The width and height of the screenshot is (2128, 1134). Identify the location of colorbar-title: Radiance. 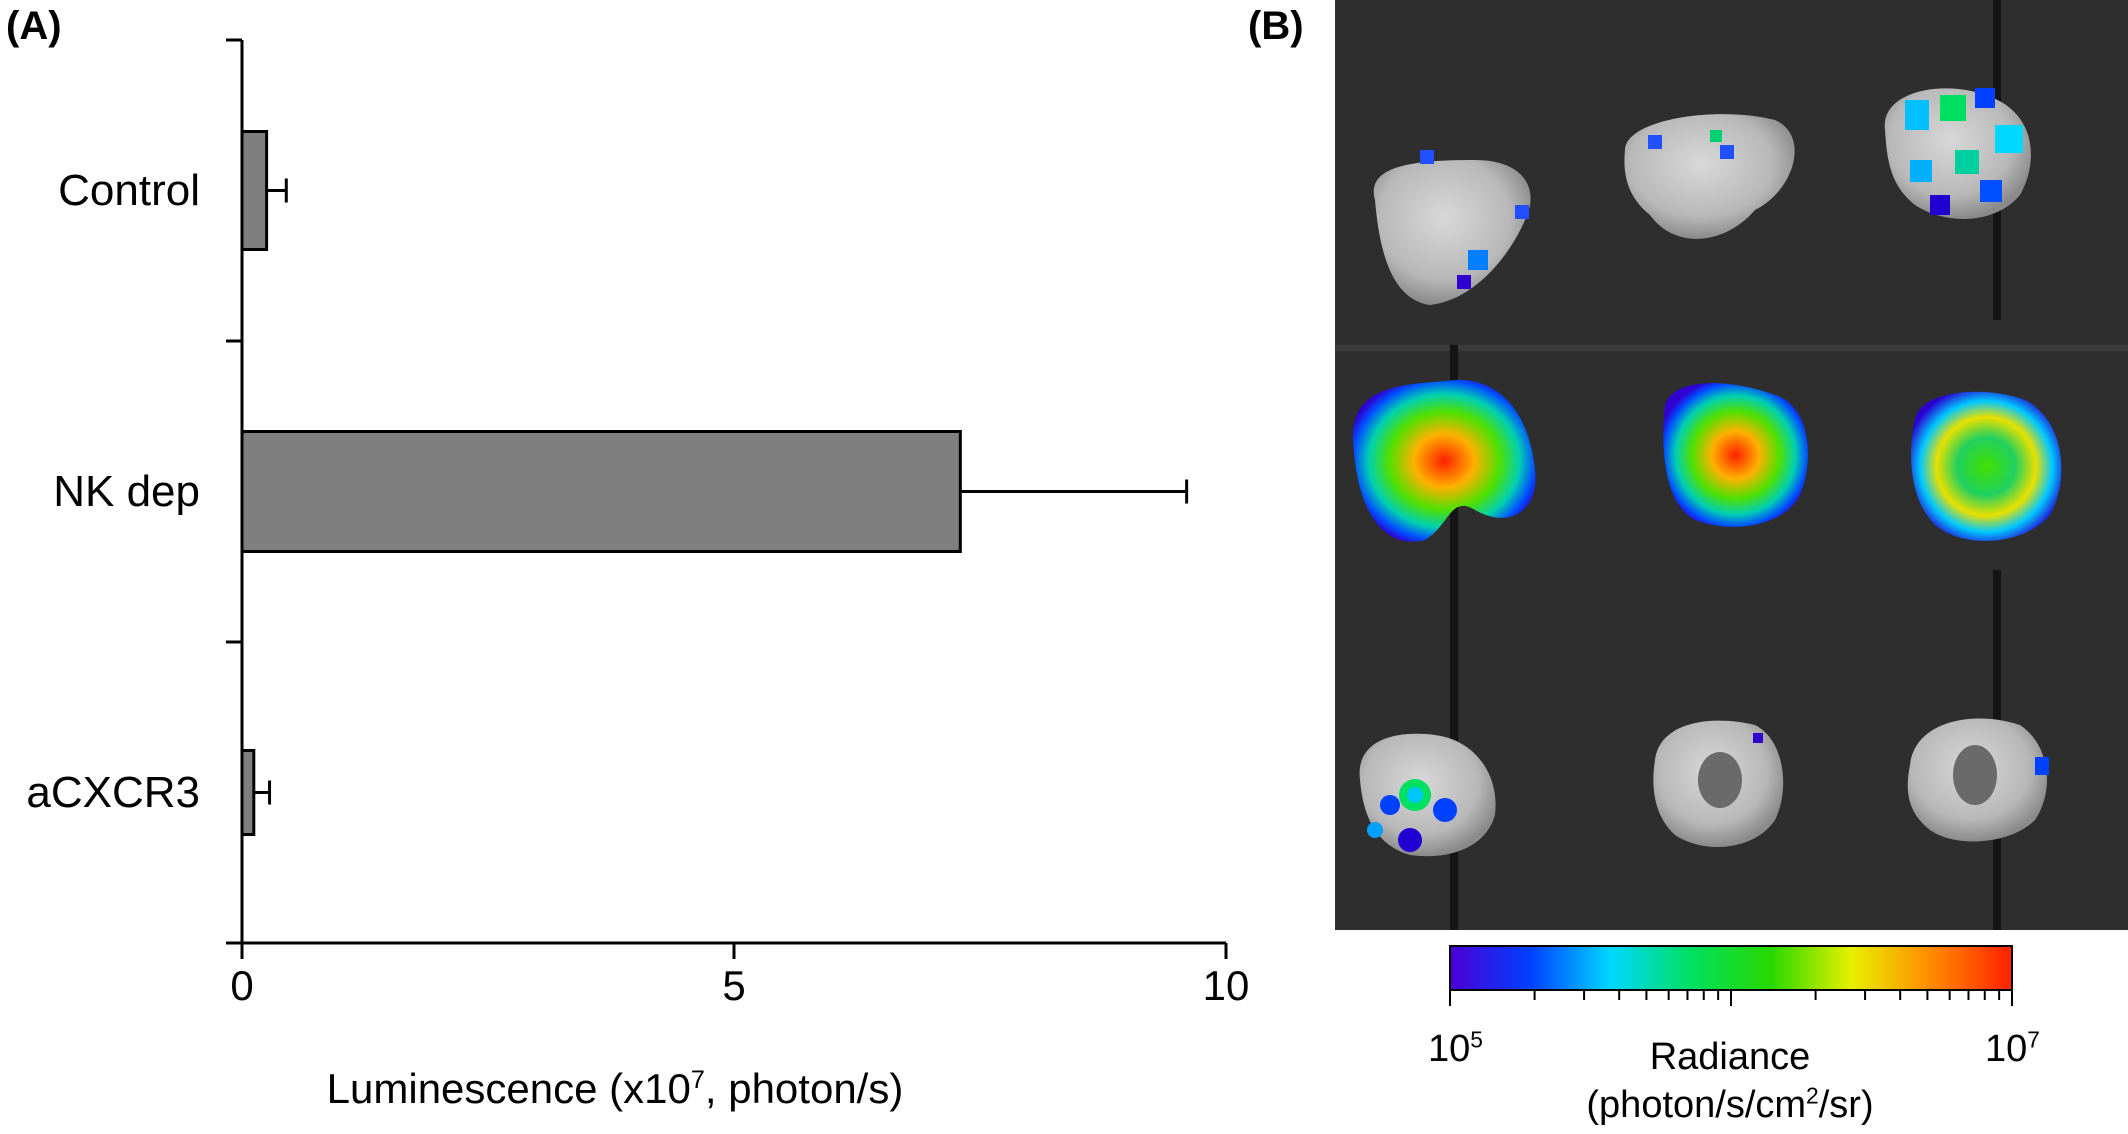
(1730, 1057).